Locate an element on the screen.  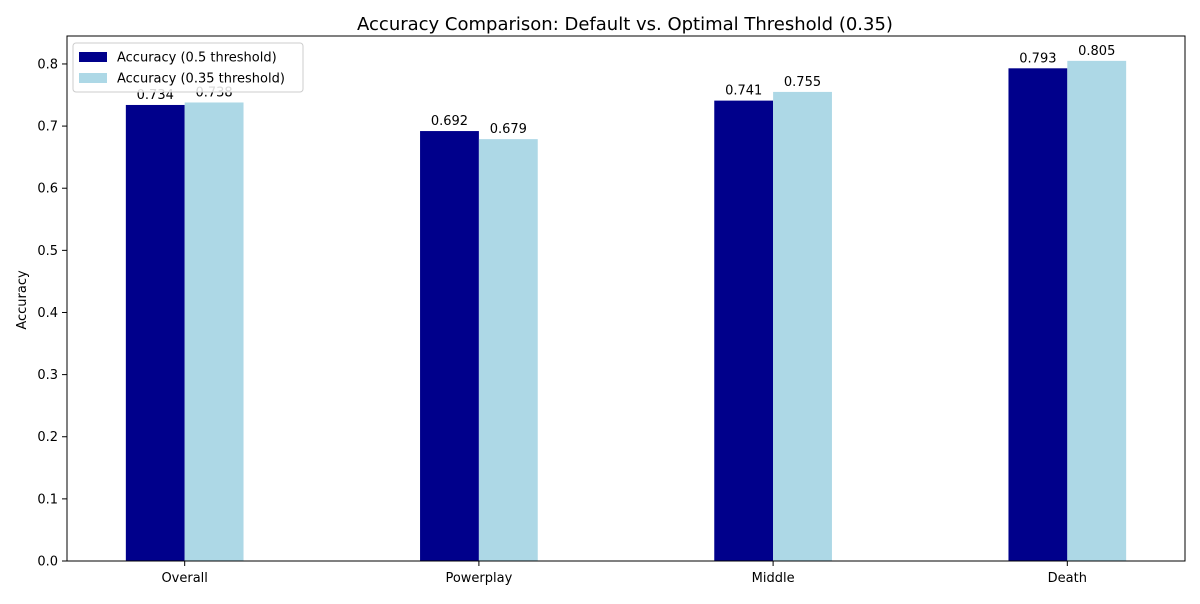
y-tick-label: 0.3 is located at coordinates (47, 375).